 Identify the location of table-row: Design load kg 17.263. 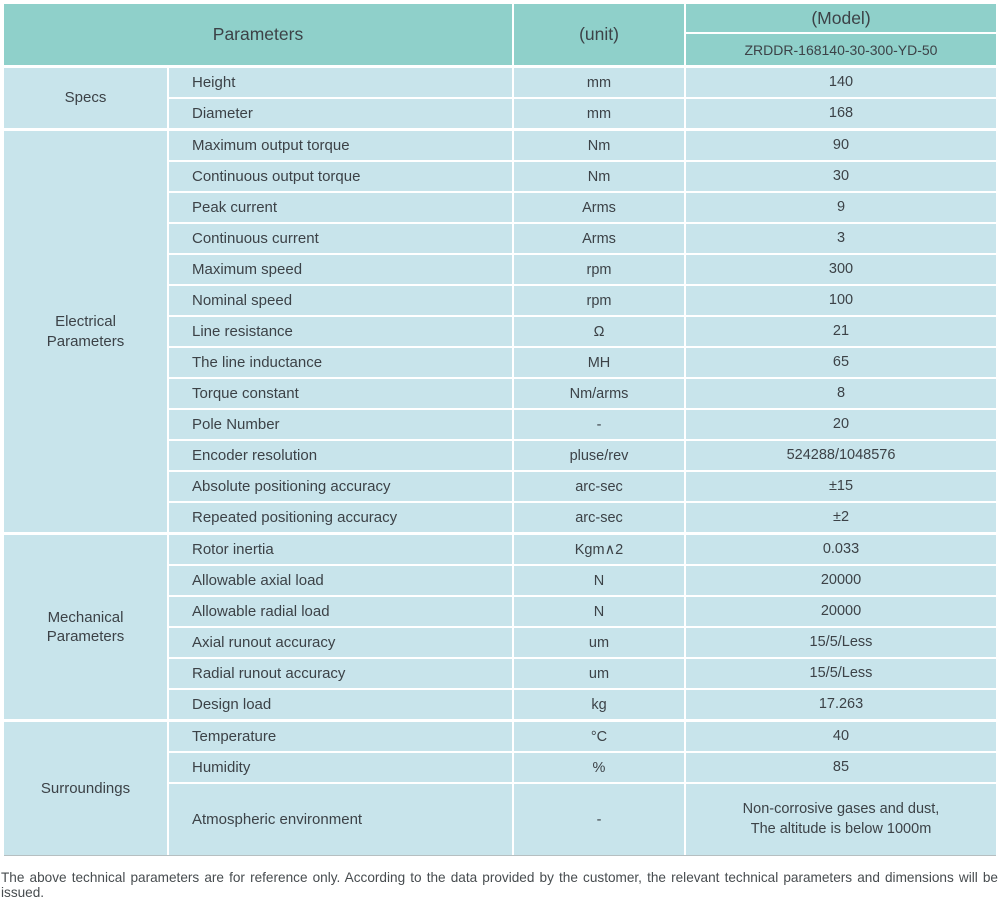
(582, 704).